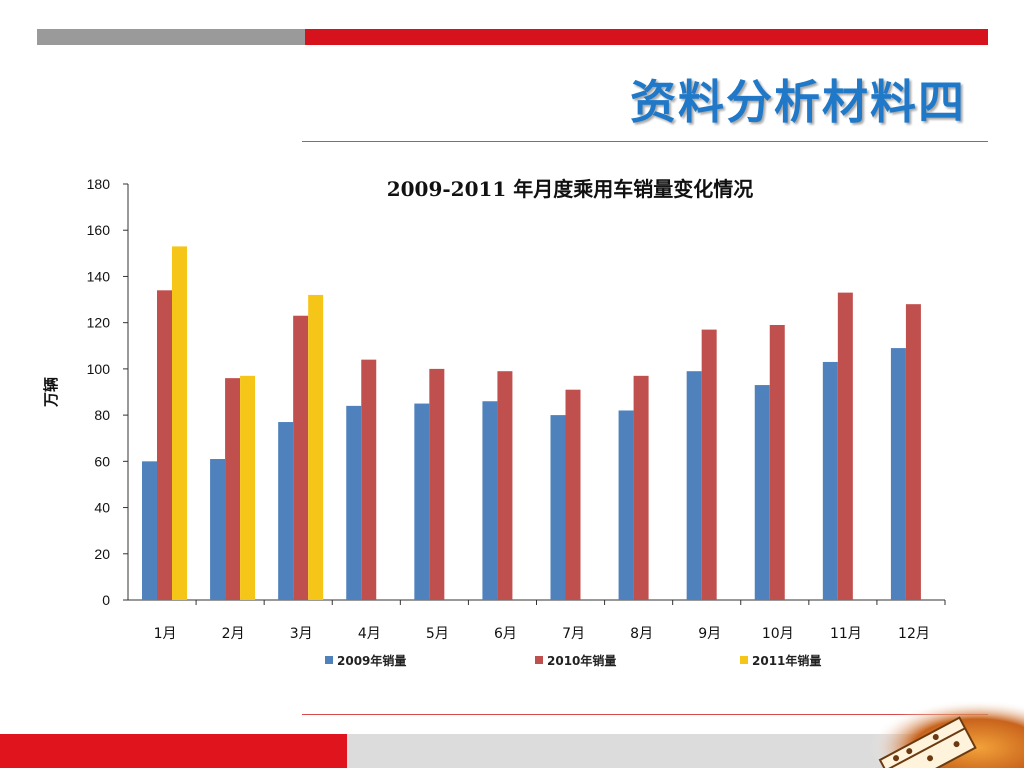  I want to click on slide-title: 资料分析材料四, so click(798, 102).